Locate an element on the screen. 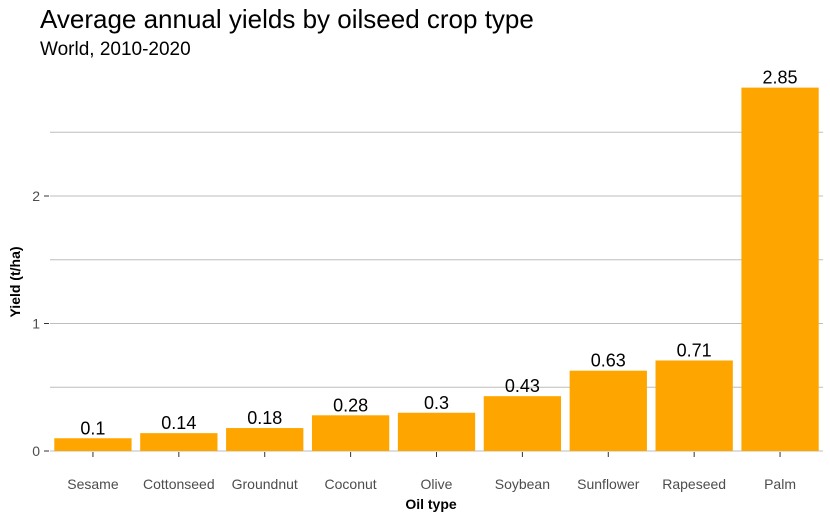 This screenshot has width=830, height=519. y-axis-label: Yield (t/ha) is located at coordinates (15, 281).